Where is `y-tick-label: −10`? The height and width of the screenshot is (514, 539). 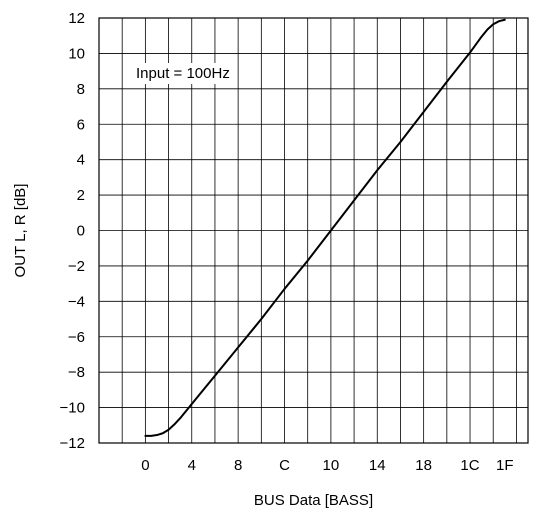 y-tick-label: −10 is located at coordinates (72, 408).